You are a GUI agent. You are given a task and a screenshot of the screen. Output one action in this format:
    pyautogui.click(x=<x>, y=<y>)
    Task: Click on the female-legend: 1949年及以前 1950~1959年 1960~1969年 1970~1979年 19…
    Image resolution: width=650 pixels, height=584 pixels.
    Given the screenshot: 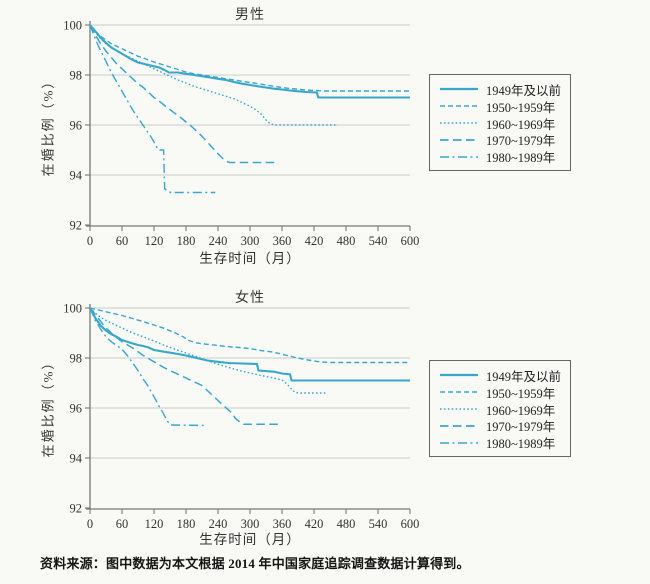 What is the action you would take?
    pyautogui.click(x=500, y=408)
    